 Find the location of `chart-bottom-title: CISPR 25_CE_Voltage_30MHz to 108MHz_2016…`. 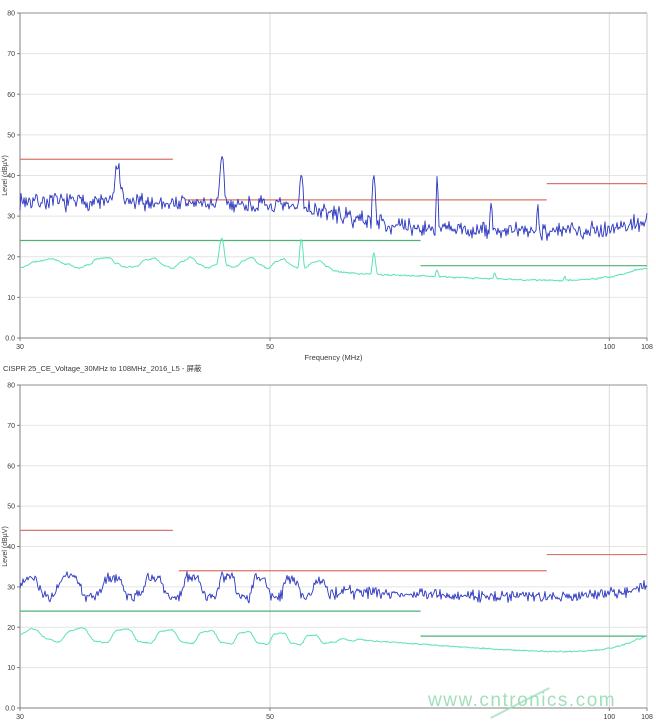

chart-bottom-title: CISPR 25_CE_Voltage_30MHz to 108MHz_2016… is located at coordinates (102, 368).